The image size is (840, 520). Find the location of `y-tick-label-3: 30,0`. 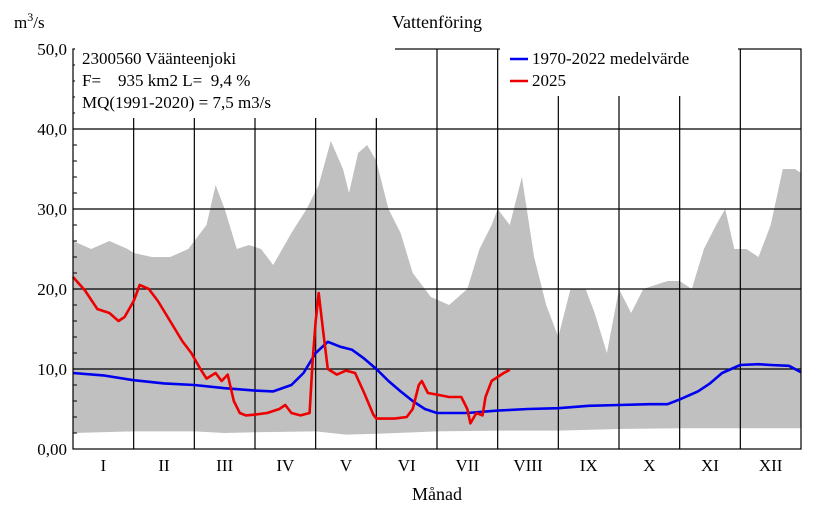

y-tick-label-3: 30,0 is located at coordinates (52, 209).